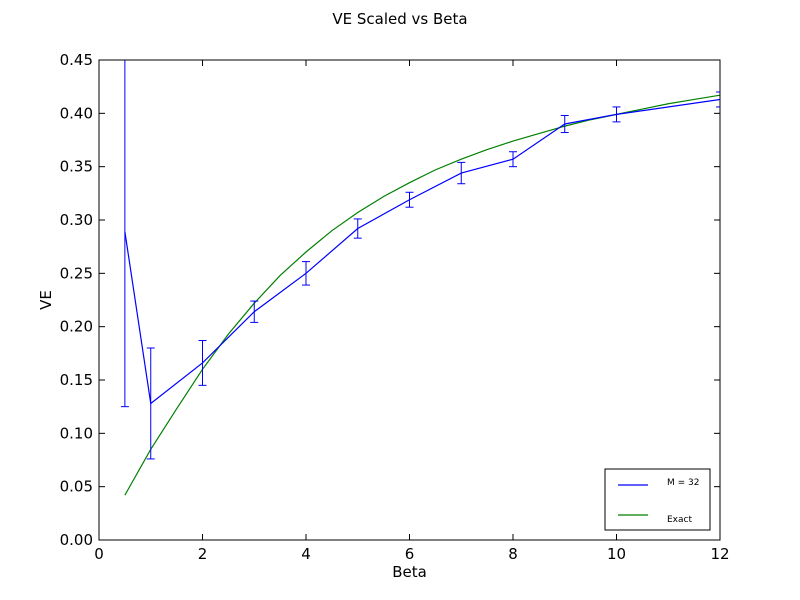 This screenshot has height=600, width=800. I want to click on legend-box, so click(657, 499).